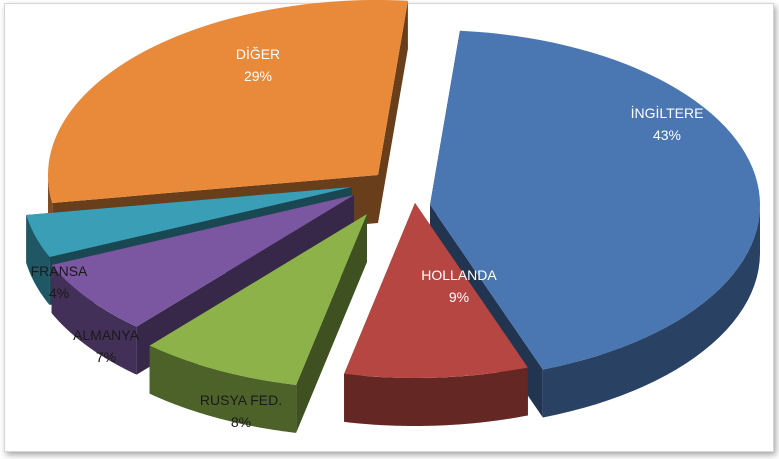  What do you see at coordinates (106, 357) in the screenshot?
I see `slice-percent-3: 7%` at bounding box center [106, 357].